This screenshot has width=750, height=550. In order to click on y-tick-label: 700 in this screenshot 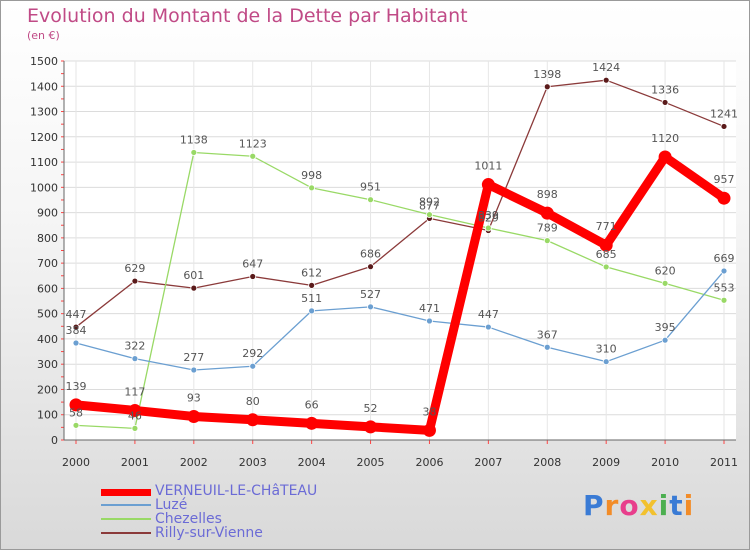, I will do `click(47, 263)`.